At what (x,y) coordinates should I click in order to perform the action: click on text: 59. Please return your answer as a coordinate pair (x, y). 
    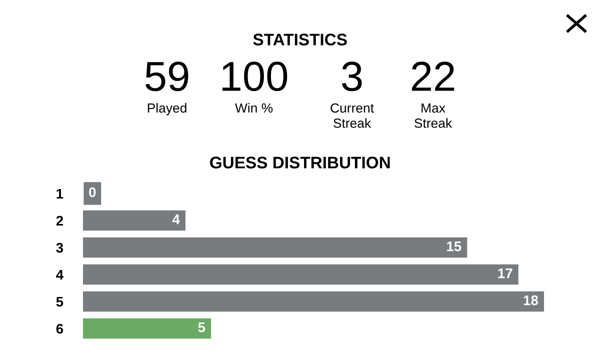
    Looking at the image, I should click on (166, 77).